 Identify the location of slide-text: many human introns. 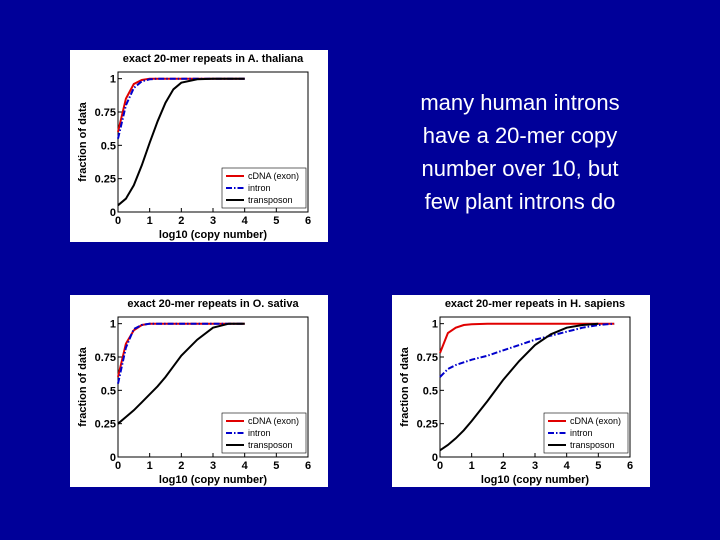
(519, 102).